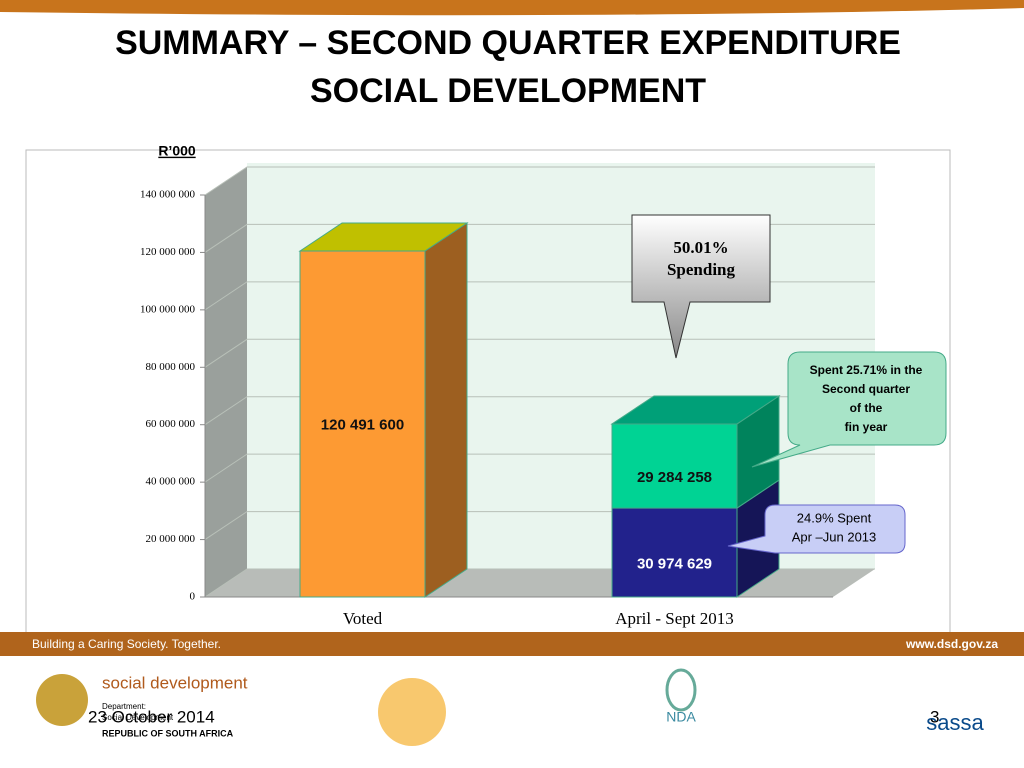  Describe the element at coordinates (168, 733) in the screenshot. I see `logo-text: REPUBLIC OF SOUTH AFRICA` at that location.